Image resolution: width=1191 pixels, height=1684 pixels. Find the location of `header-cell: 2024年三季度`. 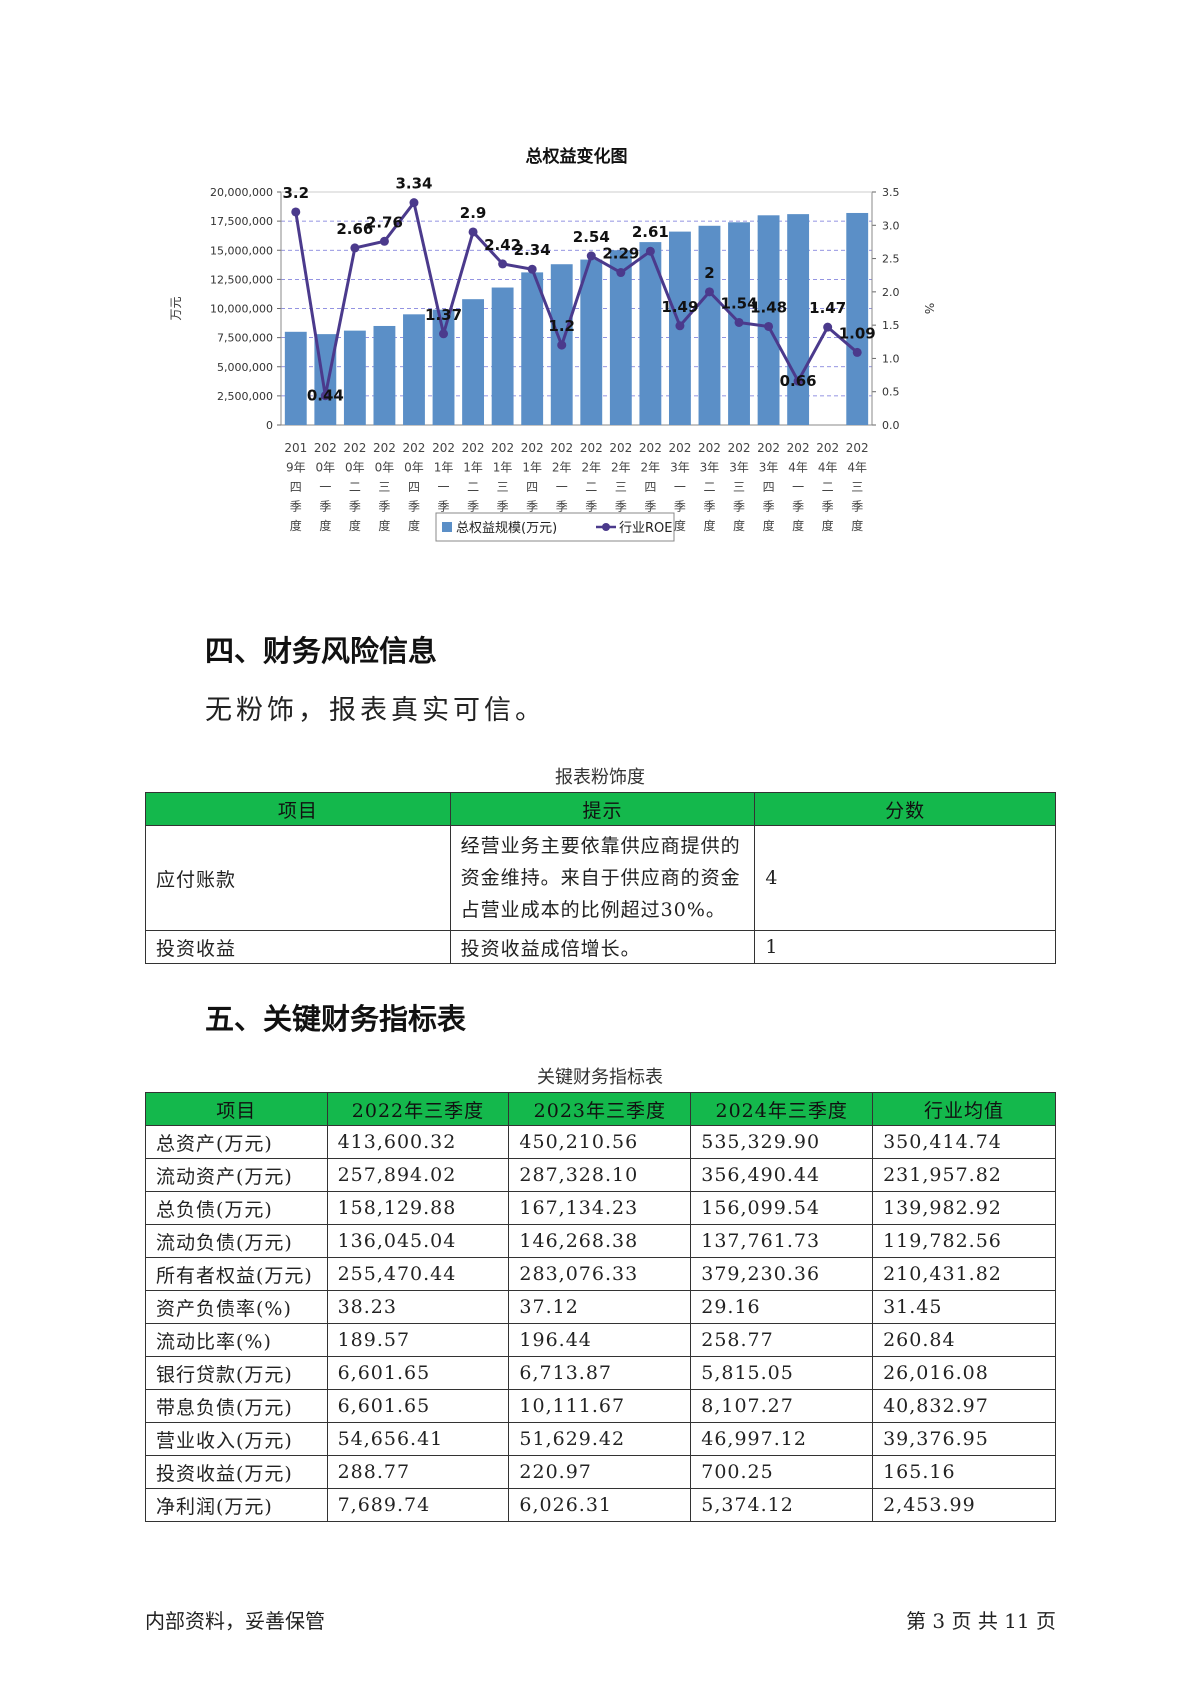

header-cell: 2024年三季度 is located at coordinates (782, 1109).